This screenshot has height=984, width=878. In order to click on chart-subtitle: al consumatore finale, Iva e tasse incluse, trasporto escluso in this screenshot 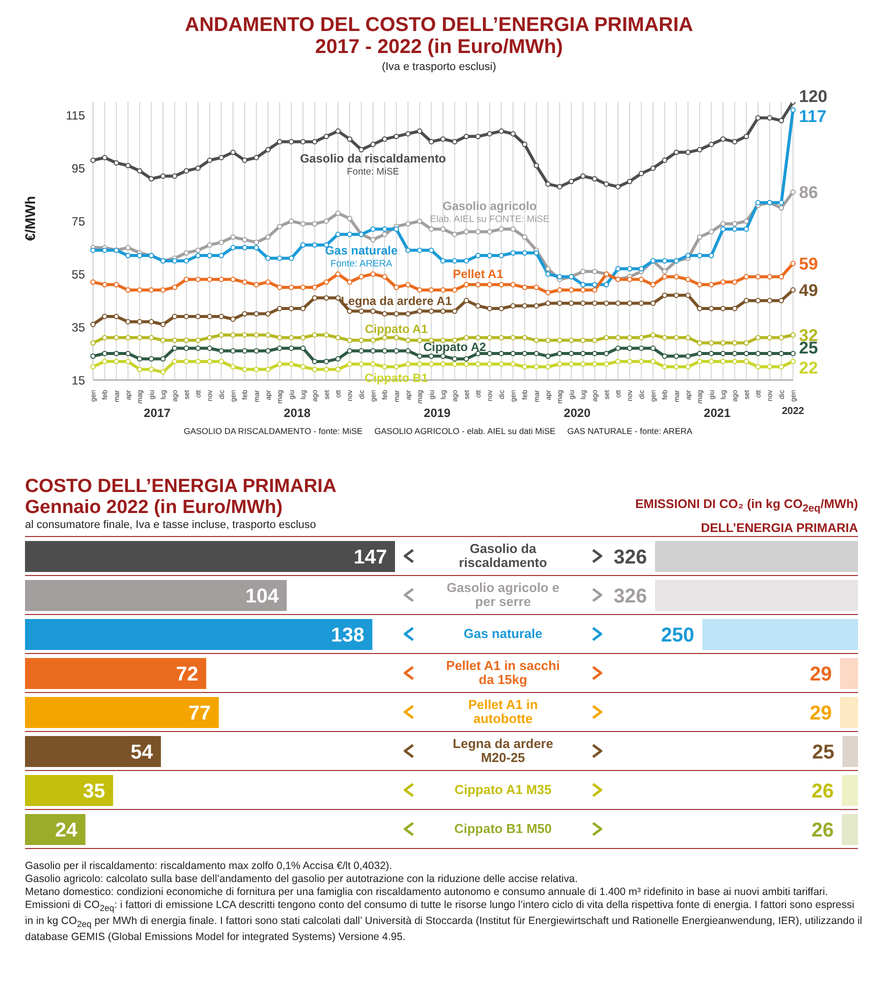, I will do `click(170, 525)`.